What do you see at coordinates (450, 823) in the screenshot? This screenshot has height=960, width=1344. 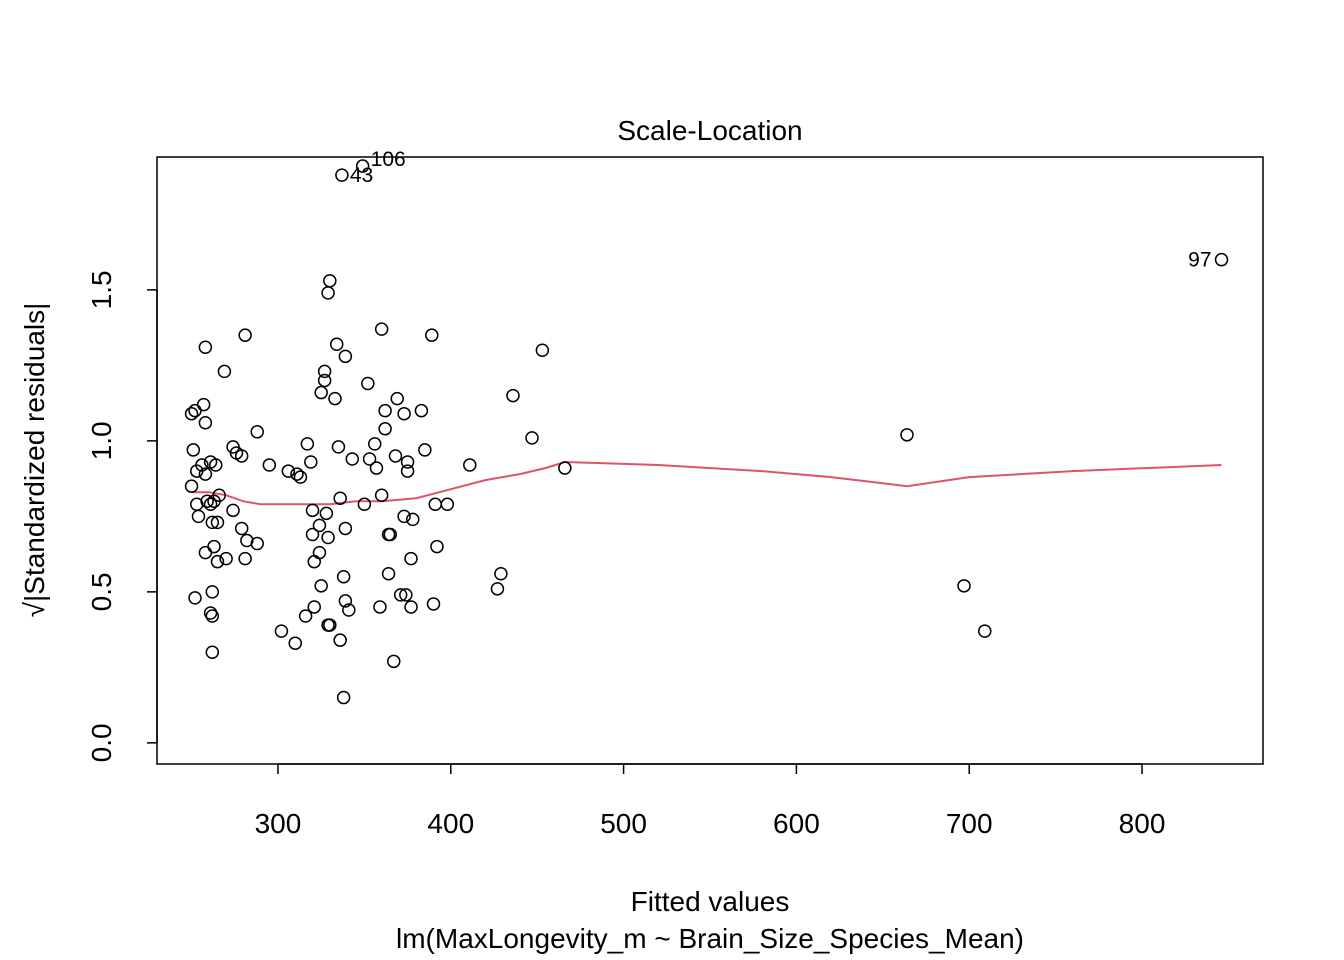 I see `x-tick-label: 400` at bounding box center [450, 823].